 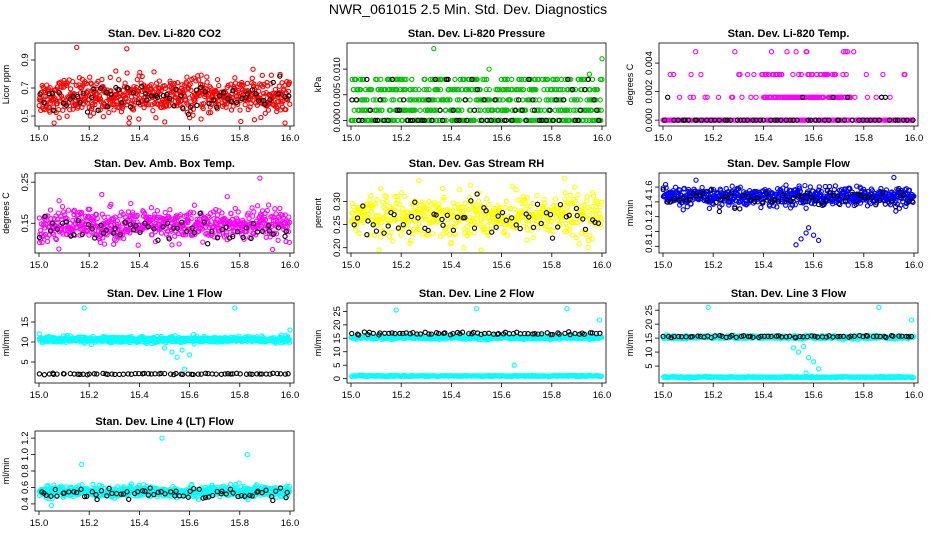 What do you see at coordinates (6, 85) in the screenshot?
I see `y-axis-label: Licor ppm` at bounding box center [6, 85].